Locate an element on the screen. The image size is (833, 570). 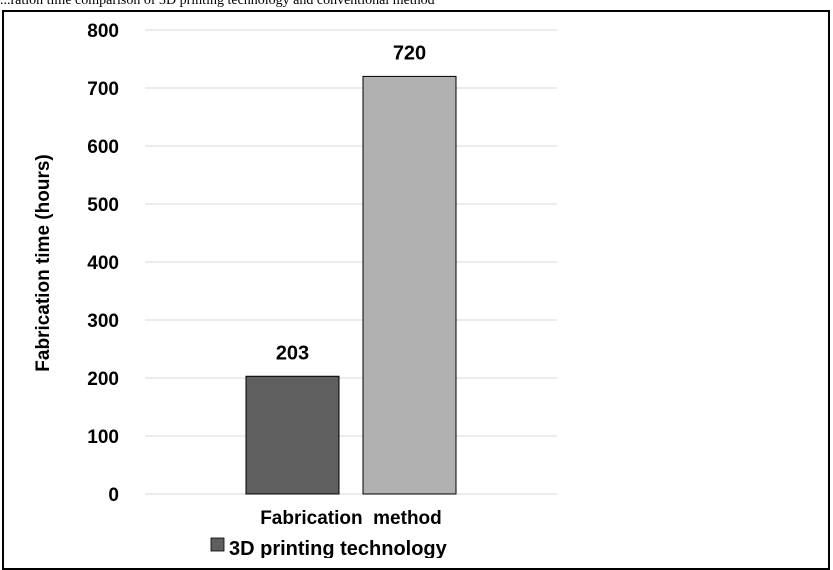
y-tick-label: 300 is located at coordinates (103, 321).